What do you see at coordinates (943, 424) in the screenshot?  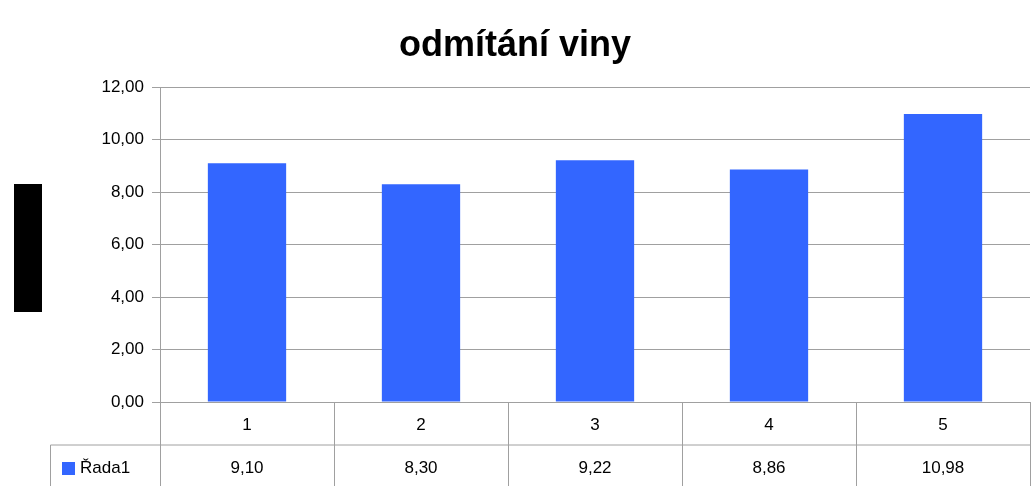 I see `x-tick-label: 5` at bounding box center [943, 424].